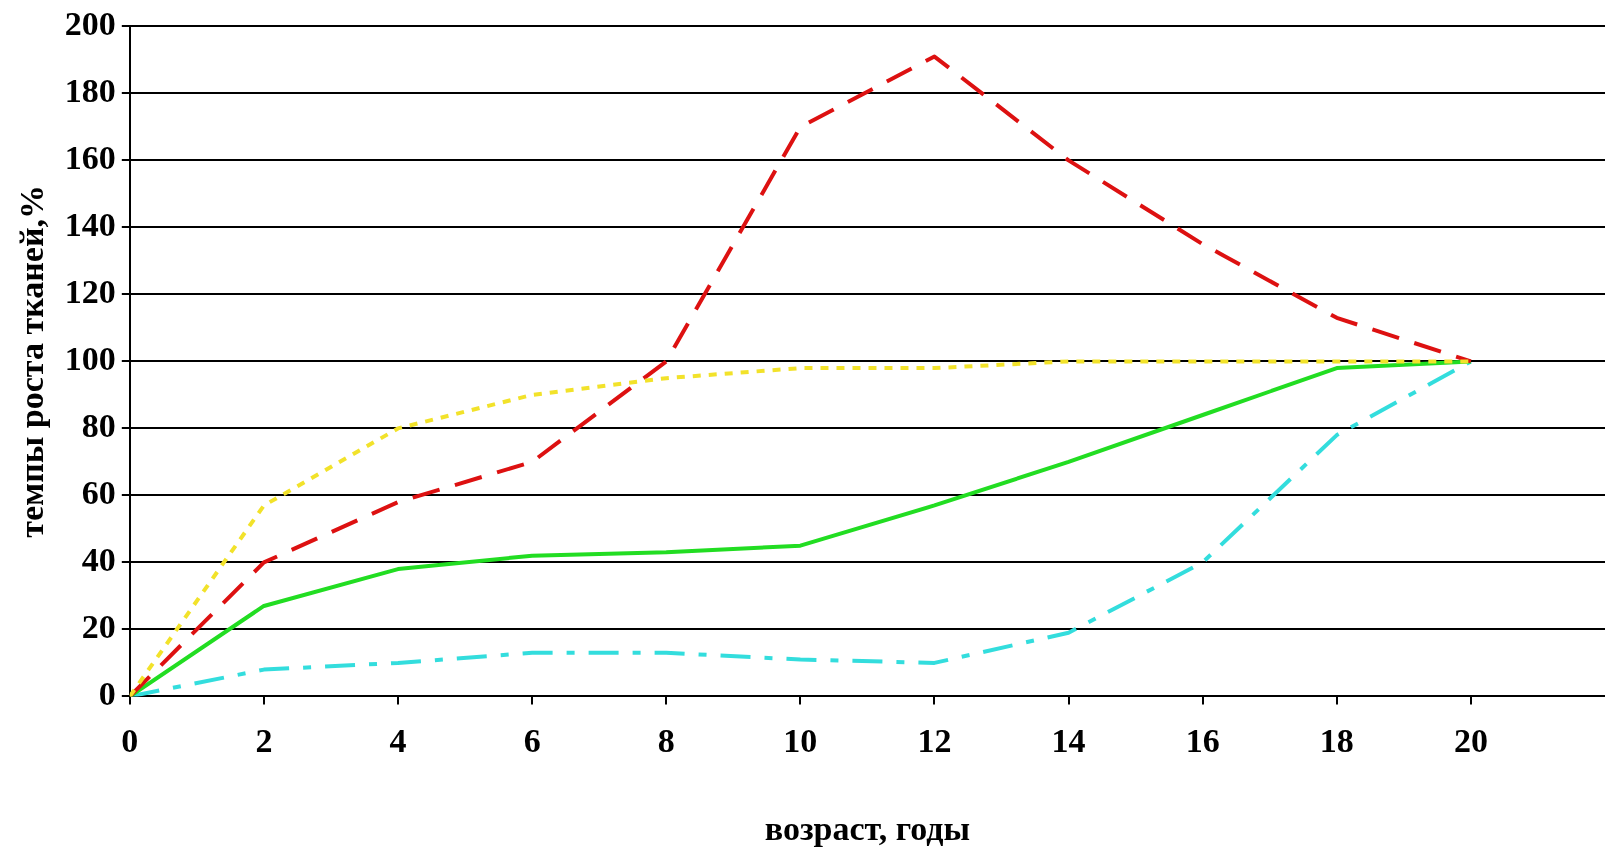 The width and height of the screenshot is (1605, 866). Describe the element at coordinates (98, 627) in the screenshot. I see `y-tick-label: 20` at that location.